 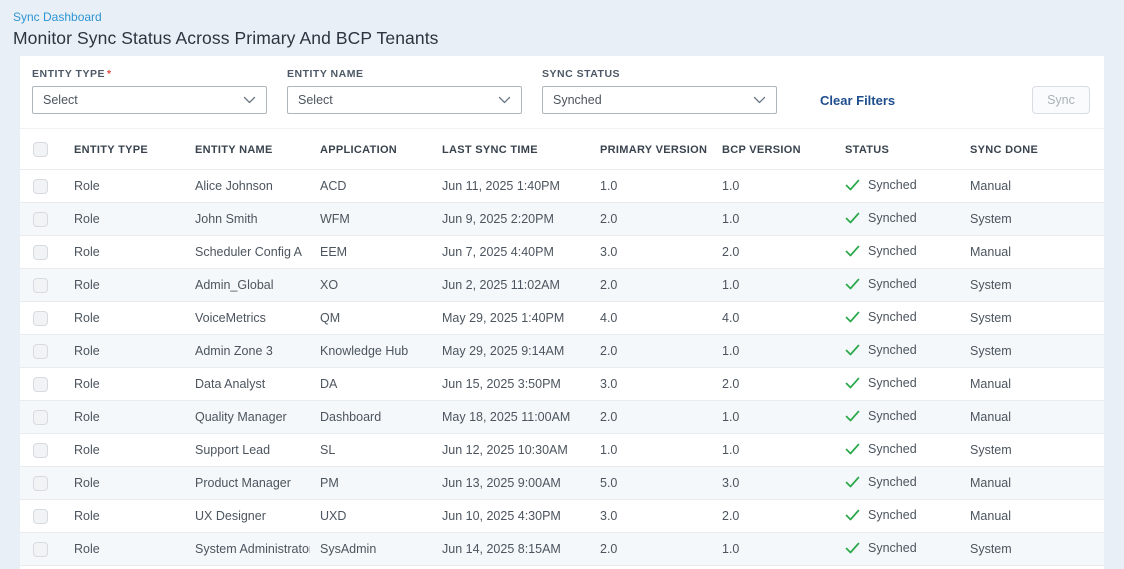 What do you see at coordinates (247, 549) in the screenshot?
I see `cell-entity-name: System Administrator` at bounding box center [247, 549].